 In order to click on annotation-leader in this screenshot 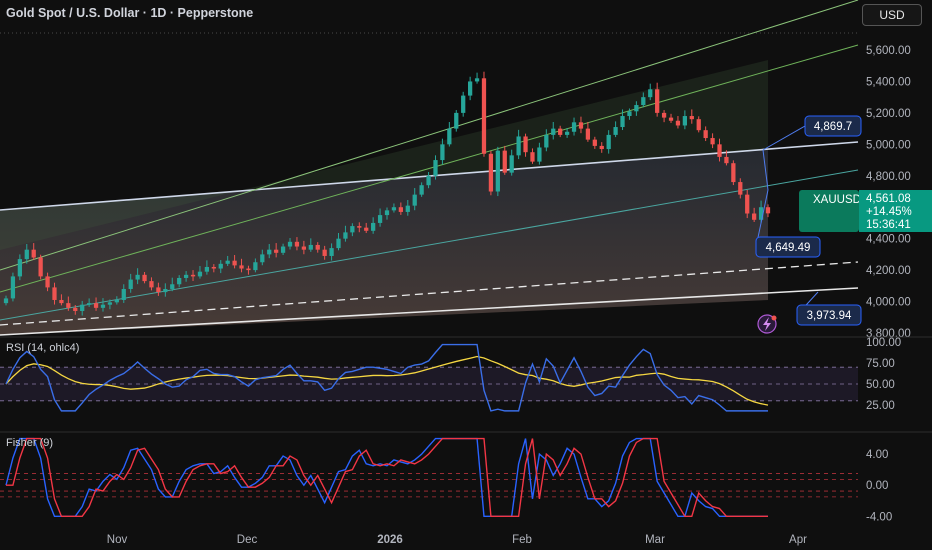, I will do `click(765, 170)`.